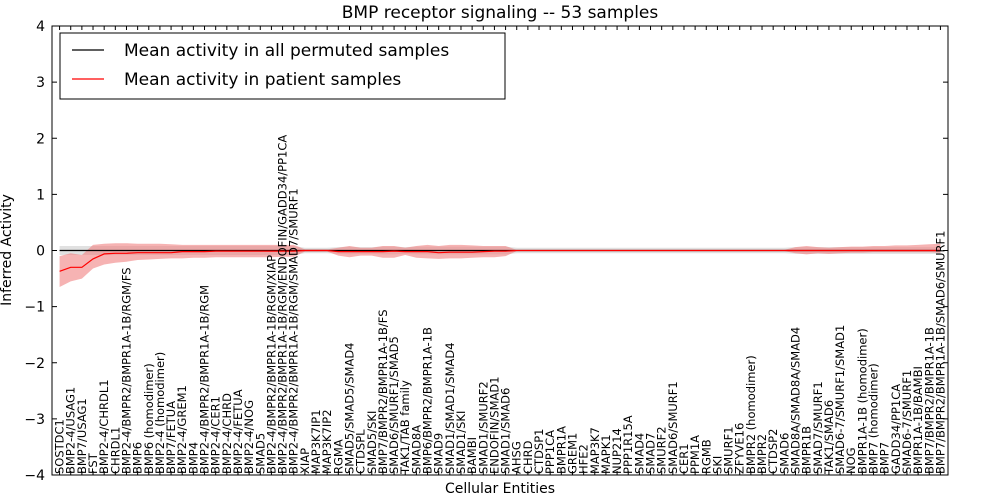 The width and height of the screenshot is (1000, 500). What do you see at coordinates (227, 433) in the screenshot?
I see `x-category-label: BMP2-4/CHRD` at bounding box center [227, 433].